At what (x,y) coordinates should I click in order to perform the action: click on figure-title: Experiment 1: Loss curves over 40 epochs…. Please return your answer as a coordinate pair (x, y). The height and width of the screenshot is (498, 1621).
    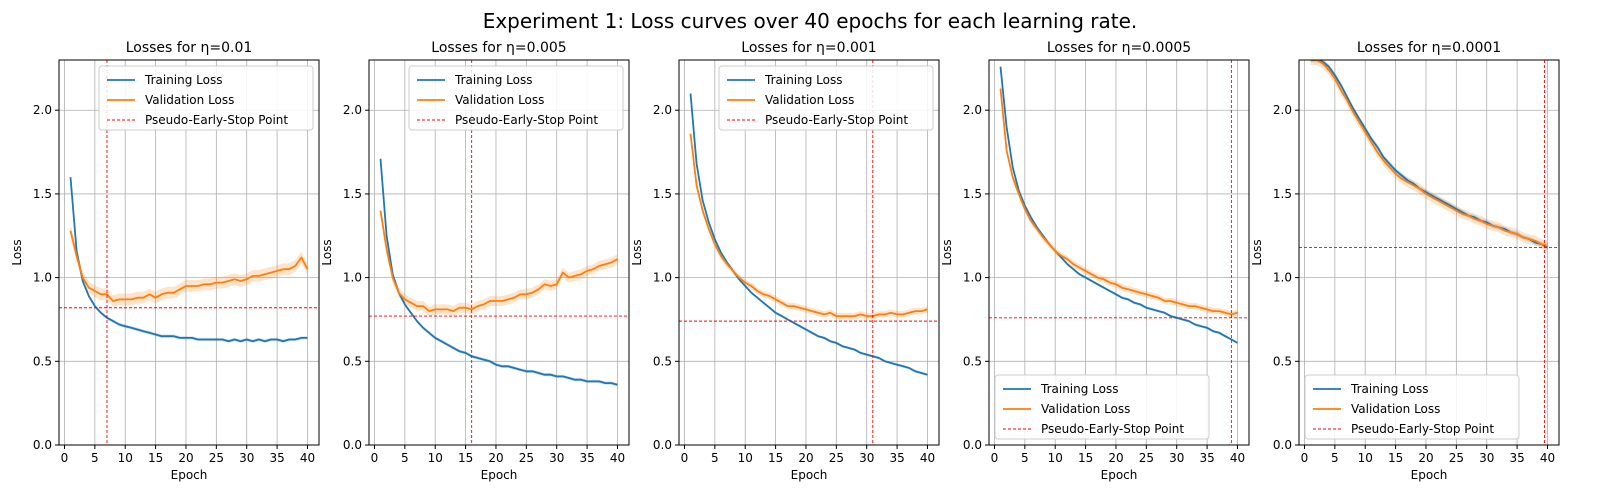
    Looking at the image, I should click on (810, 21).